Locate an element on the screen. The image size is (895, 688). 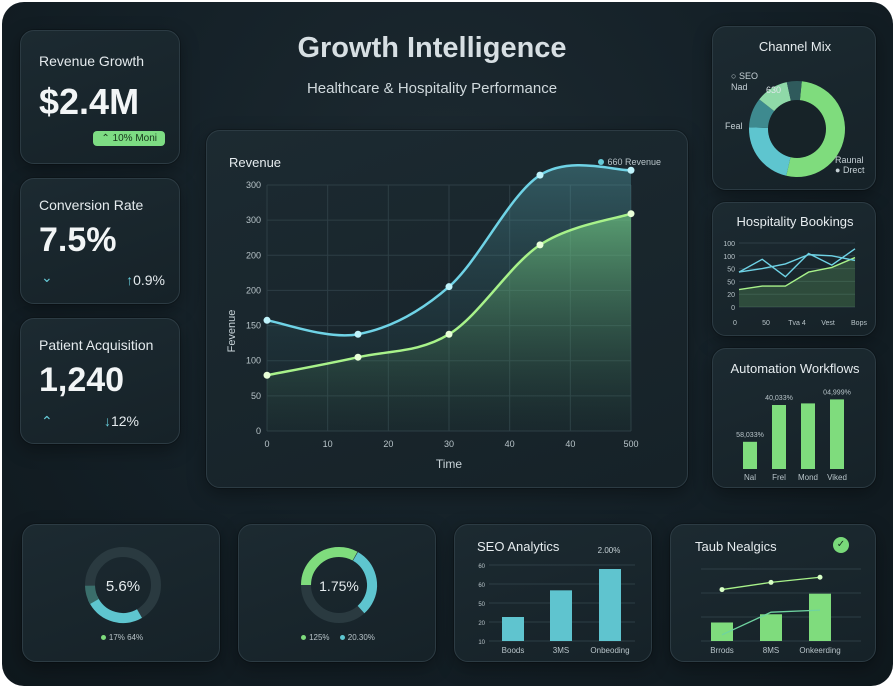
donut-card-2: 1.75% 125% 20.30% is located at coordinates (337, 593).